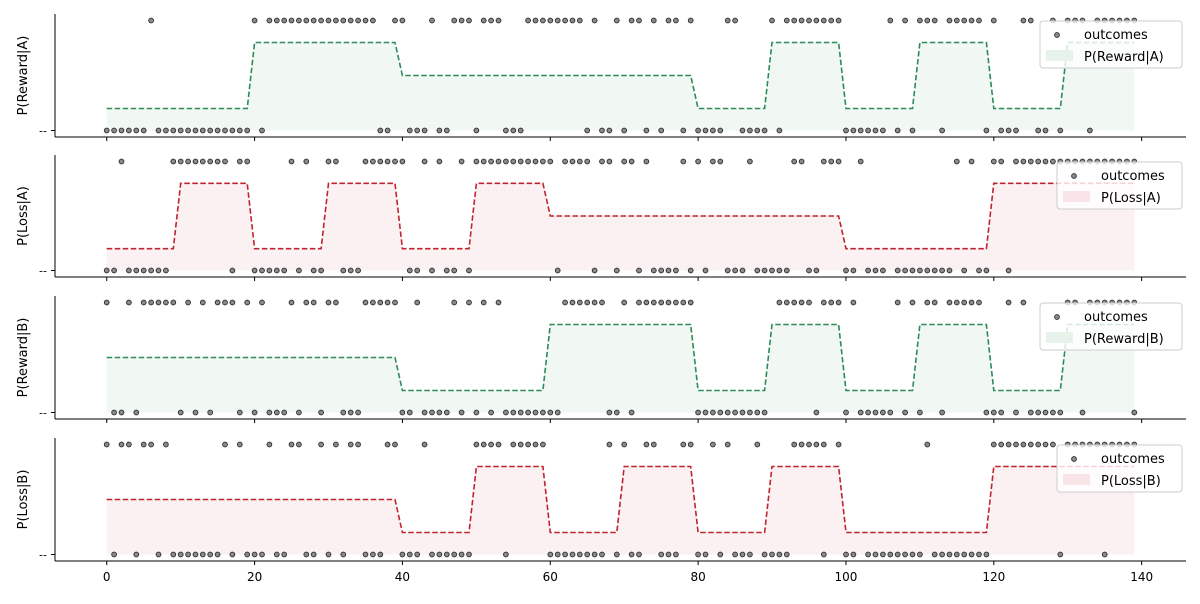 The width and height of the screenshot is (1200, 604). What do you see at coordinates (1133, 459) in the screenshot?
I see `legend-outcomes-label: outcomes` at bounding box center [1133, 459].